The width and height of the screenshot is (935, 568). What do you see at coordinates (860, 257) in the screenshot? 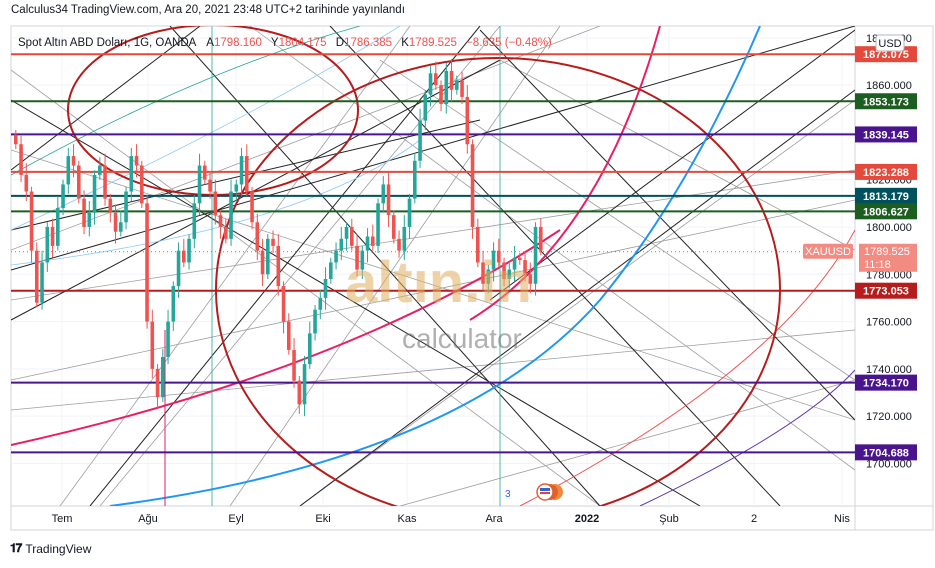
I see `last-price-tag: XAUUSD 1789.525 11:18` at bounding box center [860, 257].